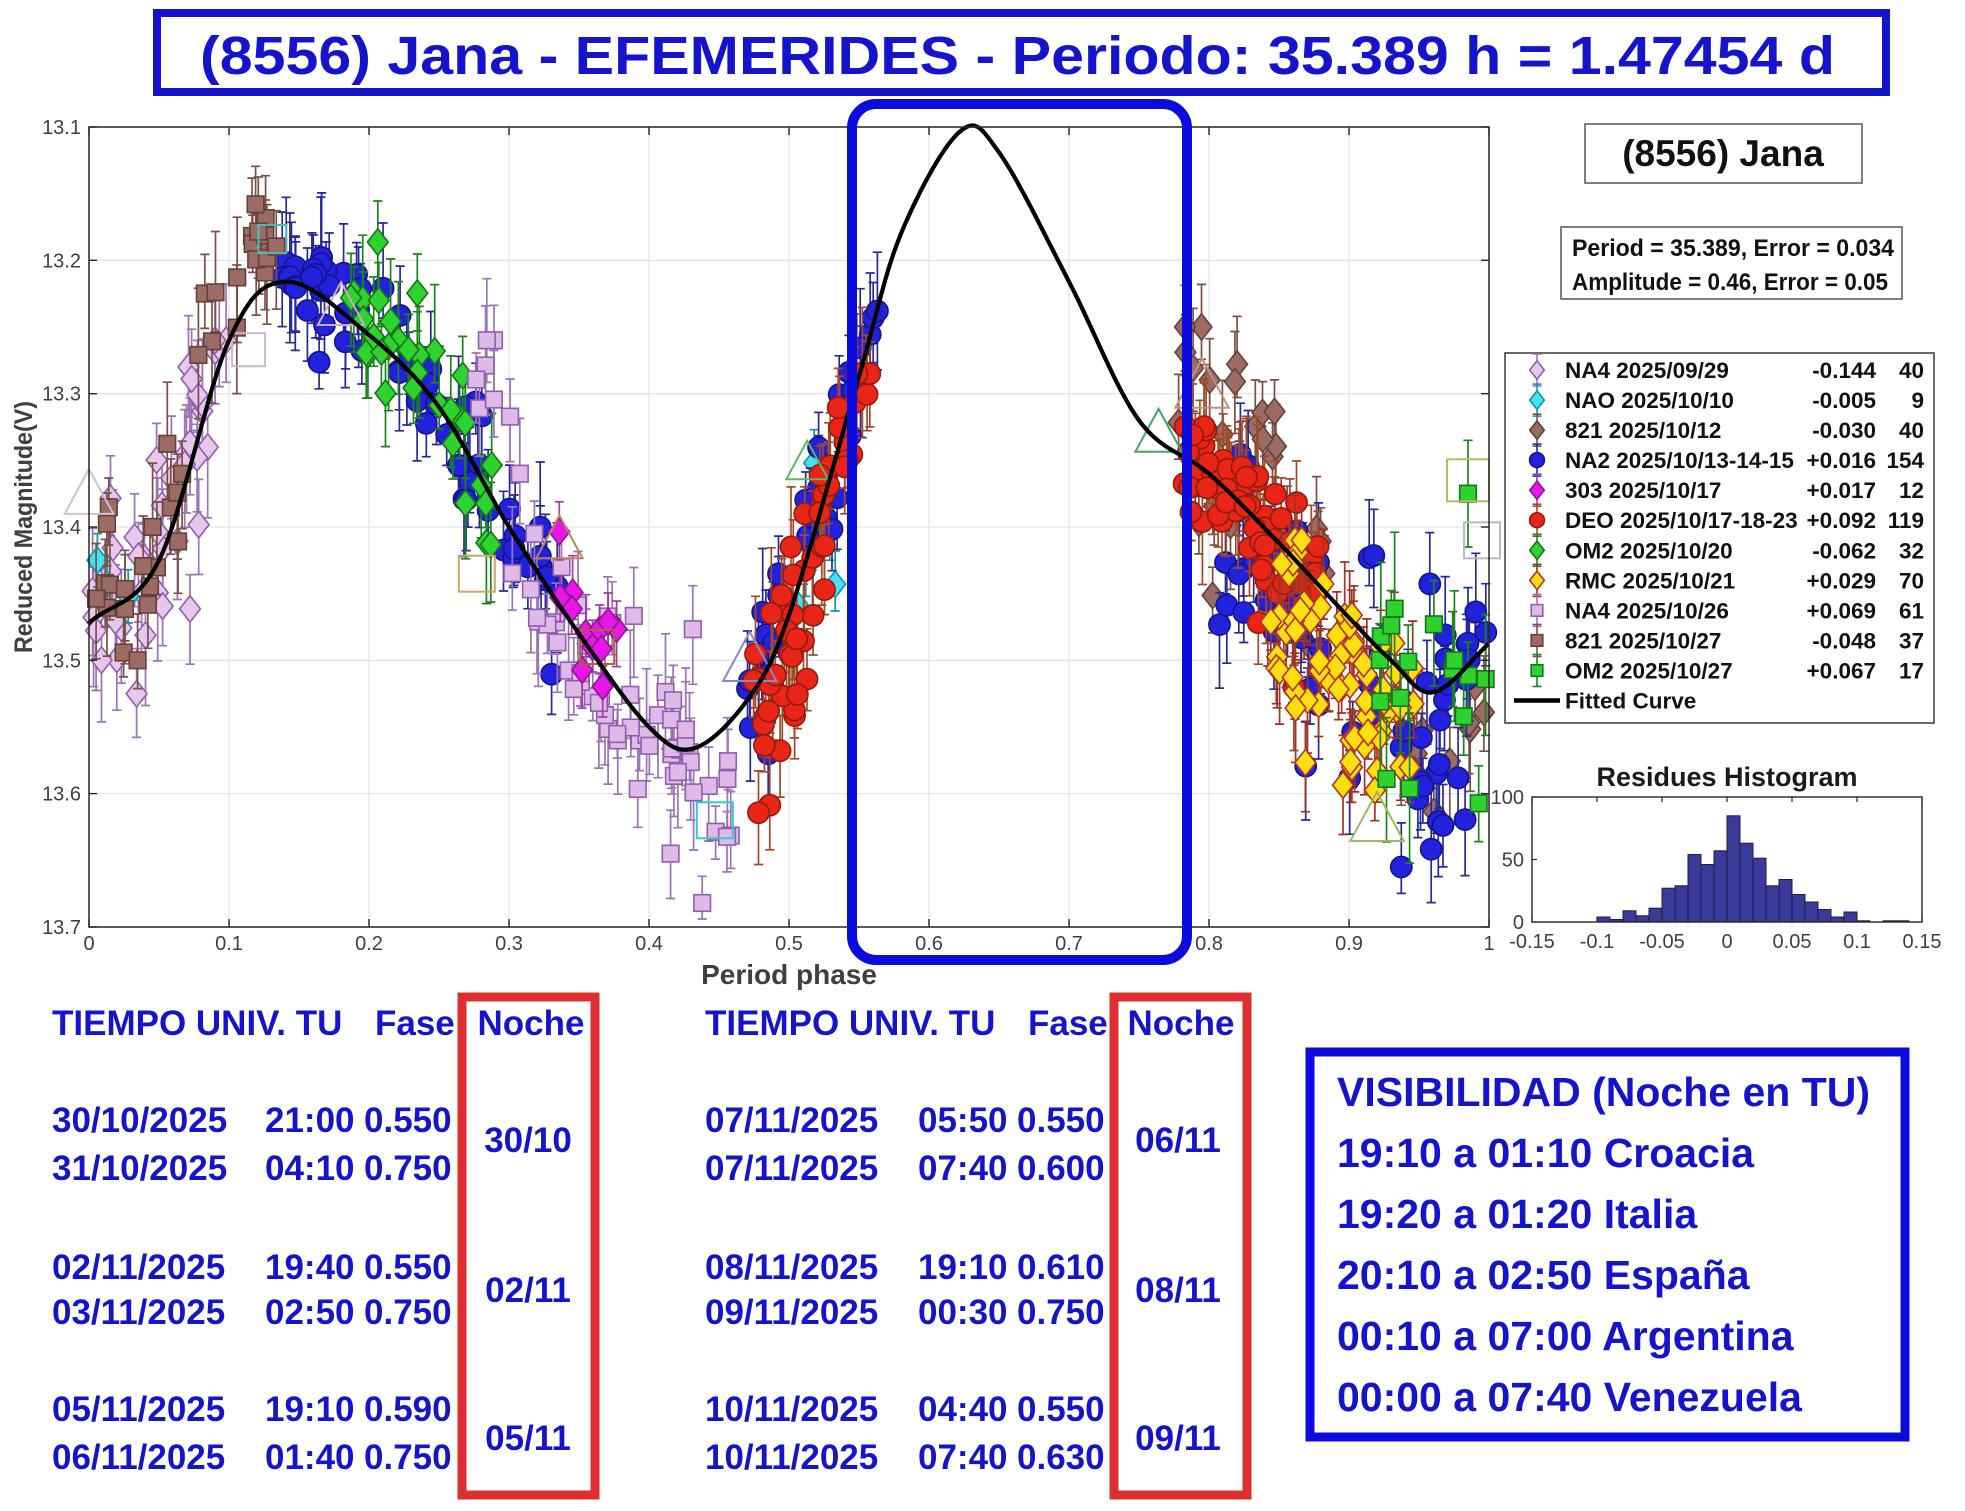 This screenshot has height=1511, width=1965. I want to click on svg-text: 21:00, so click(310, 1120).